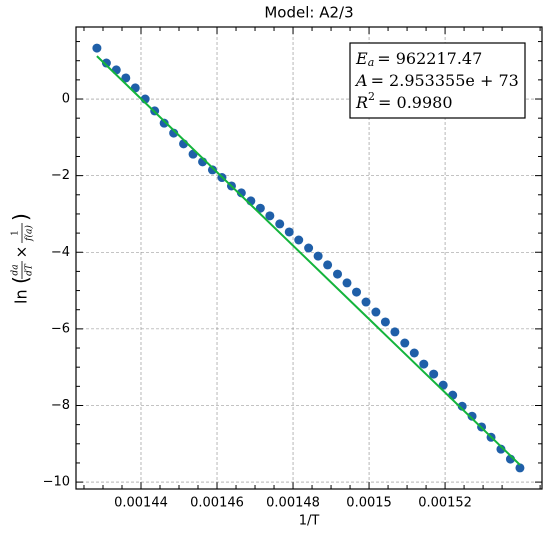  I want to click on annotation-text: = 0.9980, so click(415, 102).